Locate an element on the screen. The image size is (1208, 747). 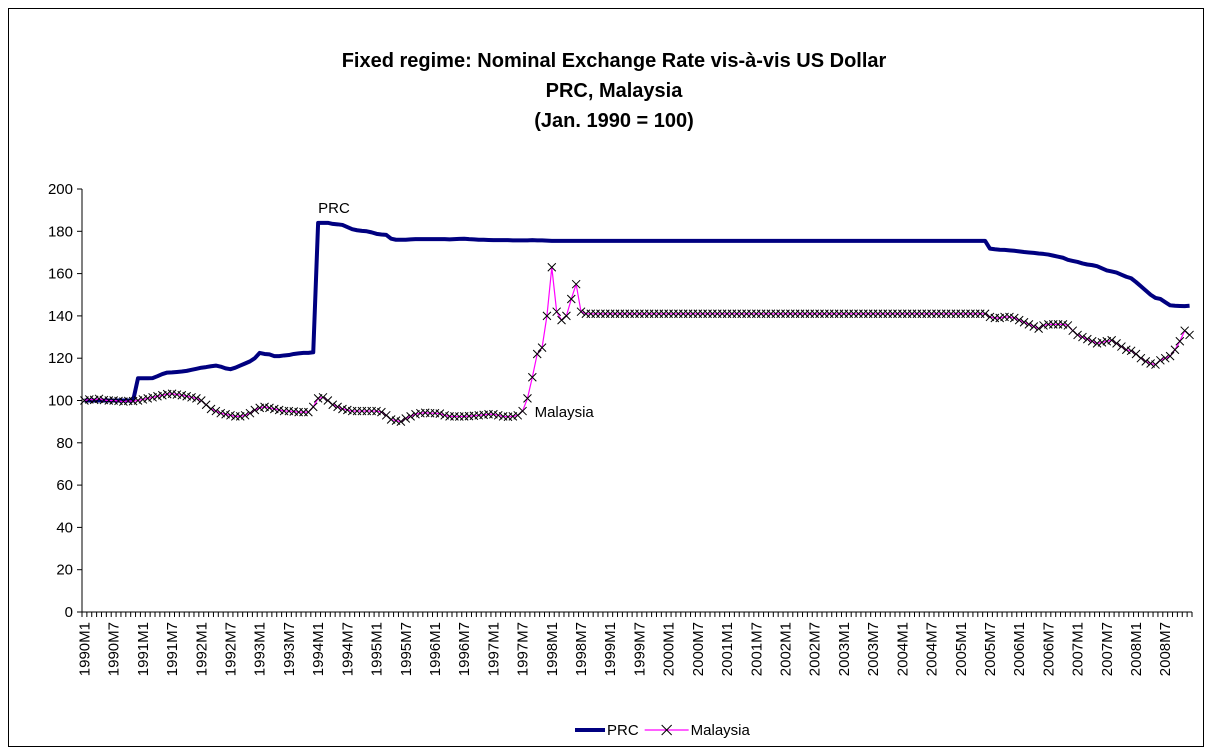
y-tick-label: 100 is located at coordinates (60, 401).